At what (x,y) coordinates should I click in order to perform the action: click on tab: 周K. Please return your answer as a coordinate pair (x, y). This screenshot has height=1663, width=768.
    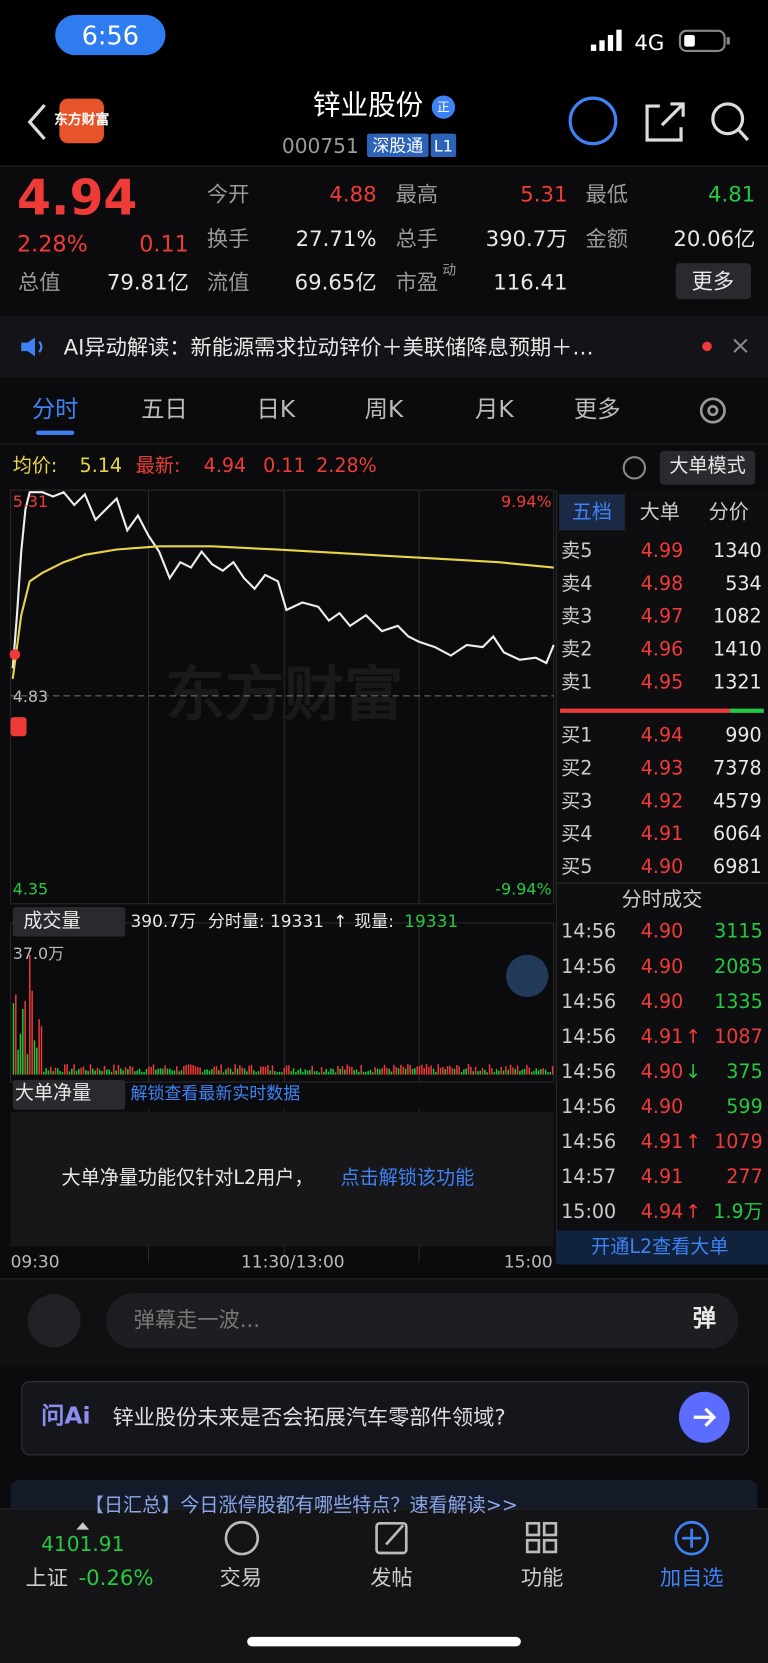
    Looking at the image, I should click on (384, 410).